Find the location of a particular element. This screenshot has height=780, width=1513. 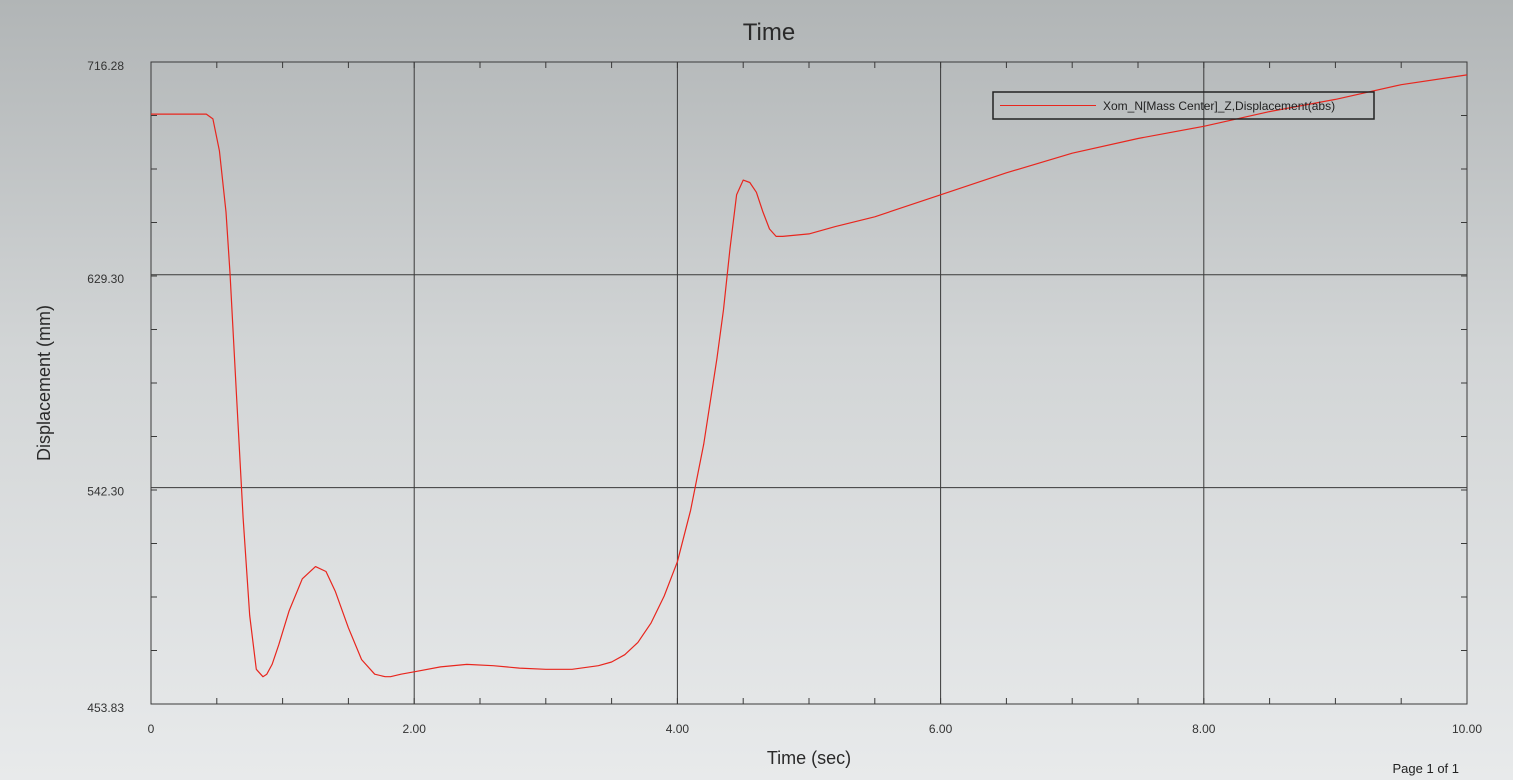

x-tick-label: 0 is located at coordinates (151, 729).